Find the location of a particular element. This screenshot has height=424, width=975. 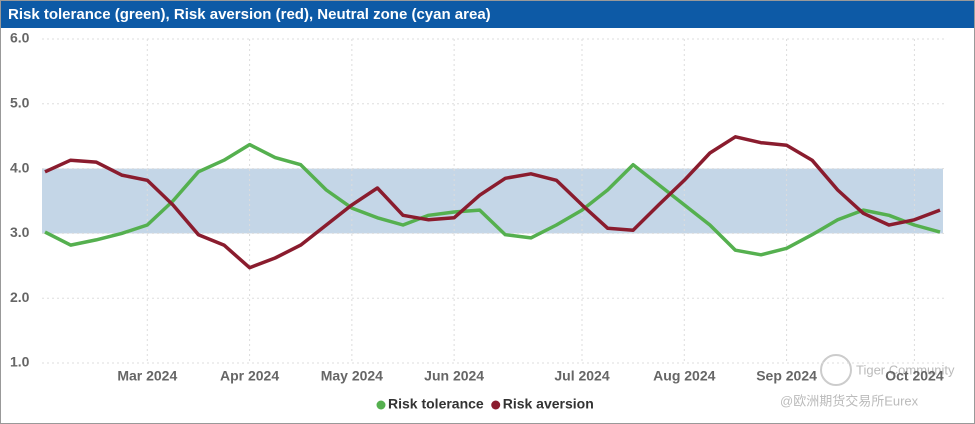

y-tick-label: 4.0 is located at coordinates (20, 167).